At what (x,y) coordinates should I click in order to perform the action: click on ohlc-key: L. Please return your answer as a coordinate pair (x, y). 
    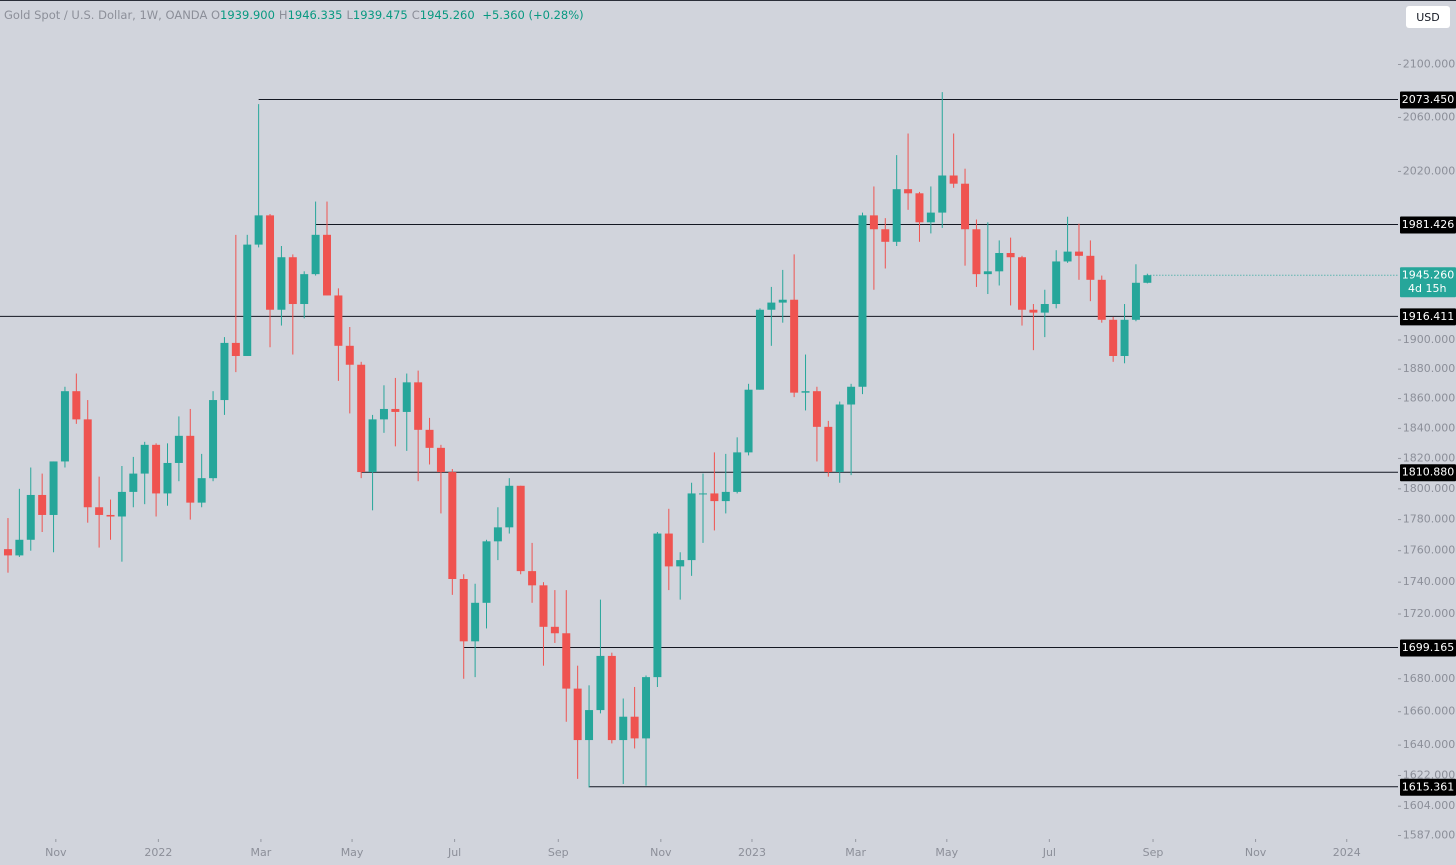
    Looking at the image, I should click on (349, 15).